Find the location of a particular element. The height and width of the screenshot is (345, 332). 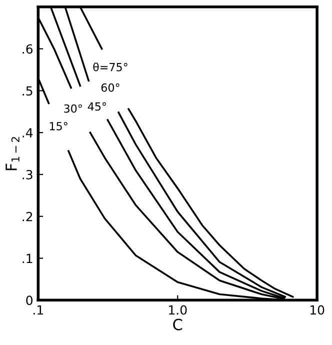

annotation: 15° is located at coordinates (59, 126).